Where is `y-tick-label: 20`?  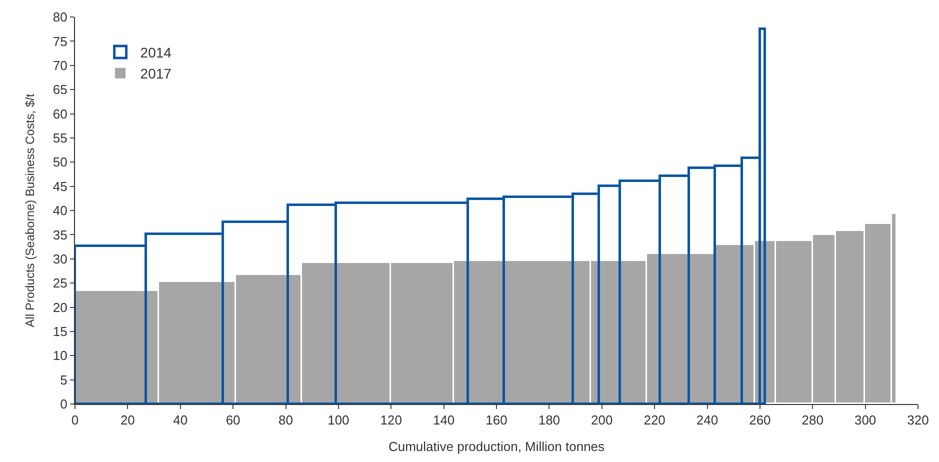 y-tick-label: 20 is located at coordinates (60, 307).